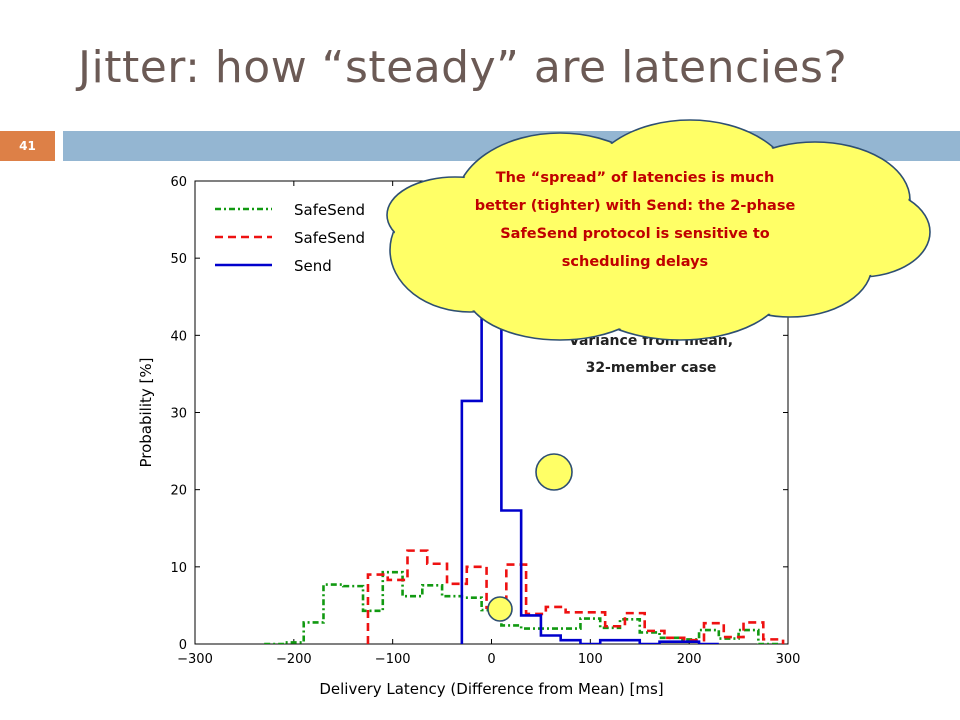 The width and height of the screenshot is (960, 720). What do you see at coordinates (183, 645) in the screenshot?
I see `y-tick-label: 0` at bounding box center [183, 645].